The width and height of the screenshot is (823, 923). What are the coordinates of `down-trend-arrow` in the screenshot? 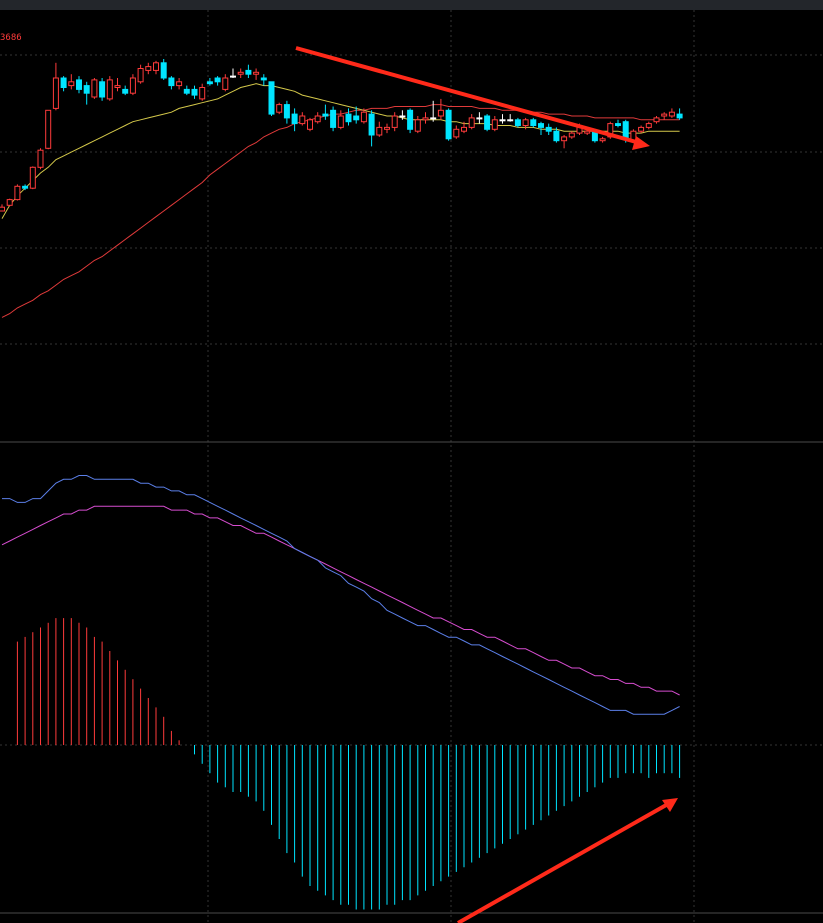 It's located at (472, 98).